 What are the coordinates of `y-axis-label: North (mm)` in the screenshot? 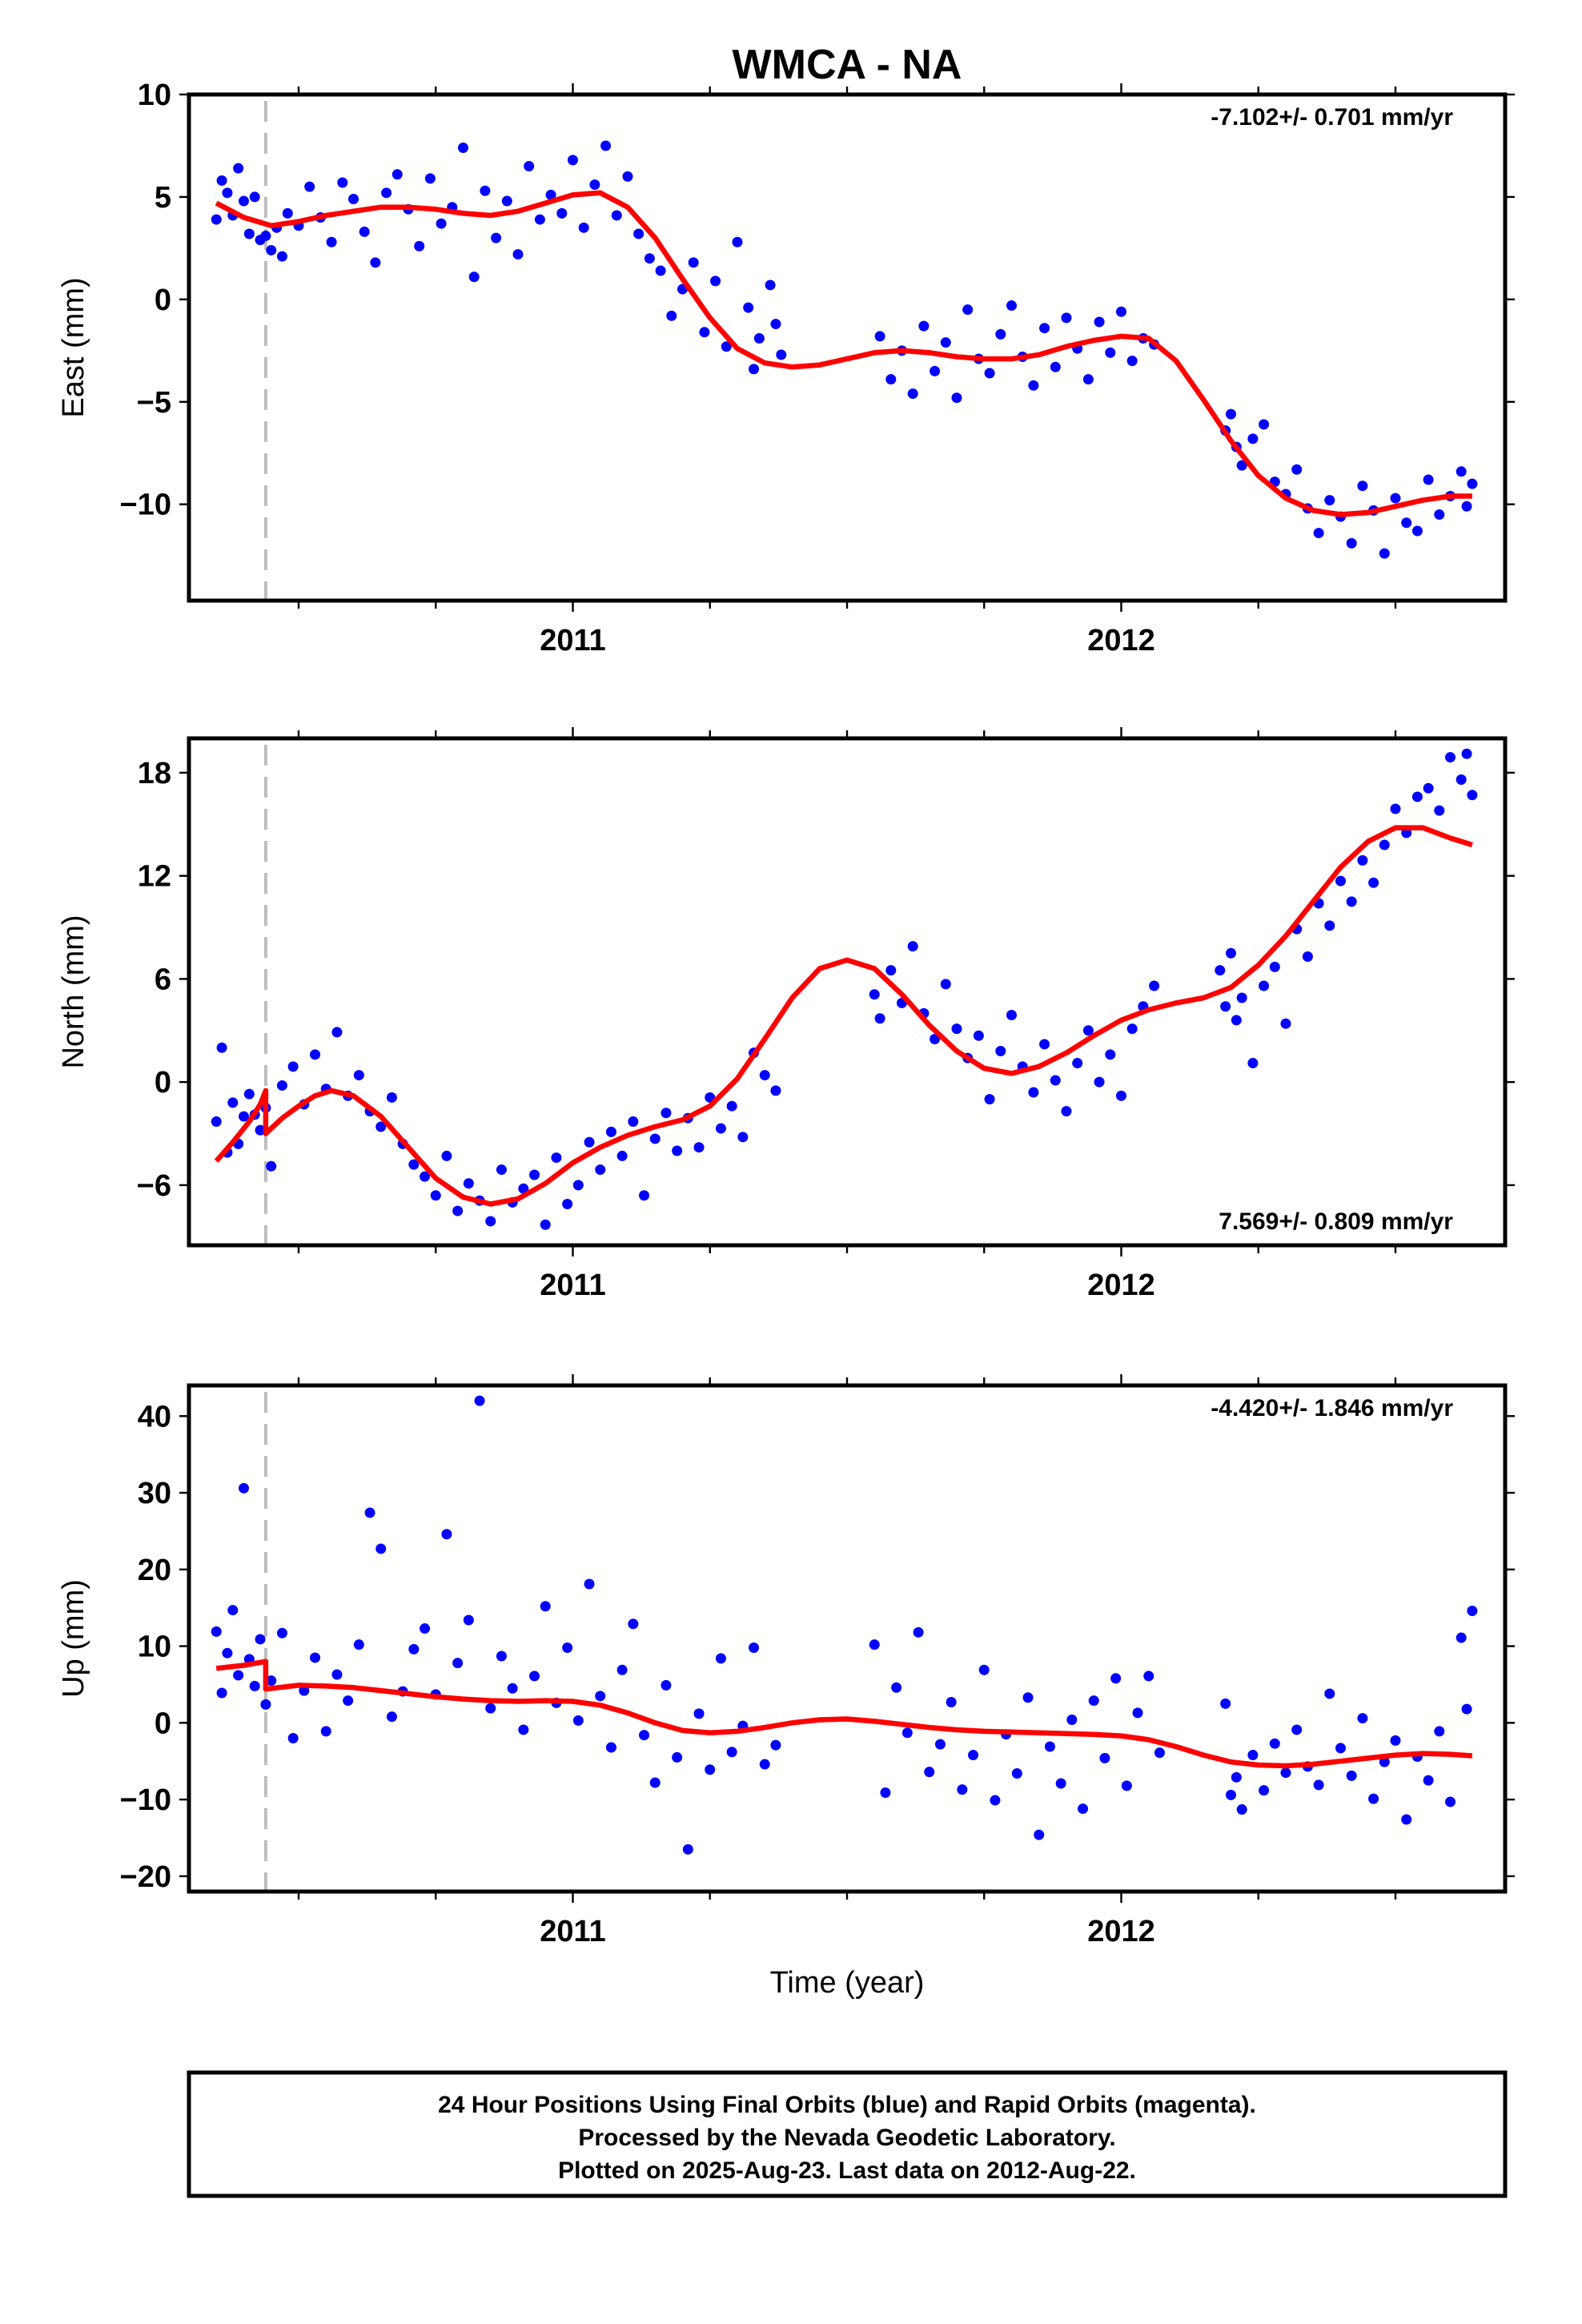 It's located at (74, 991).